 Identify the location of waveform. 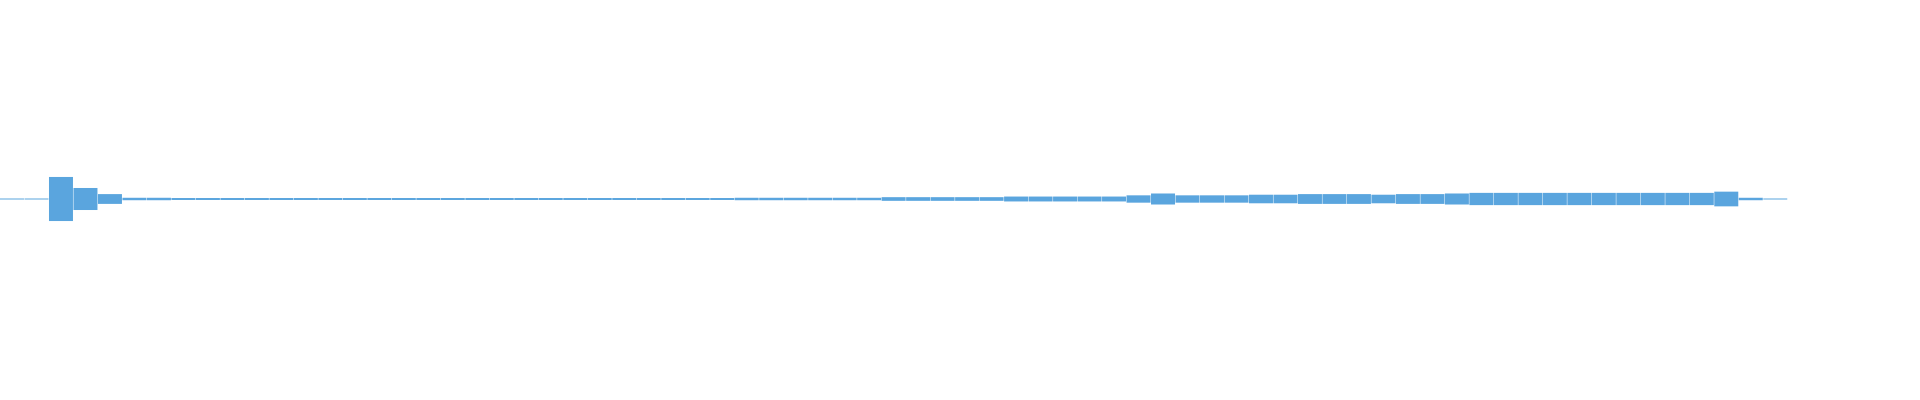
(894, 199).